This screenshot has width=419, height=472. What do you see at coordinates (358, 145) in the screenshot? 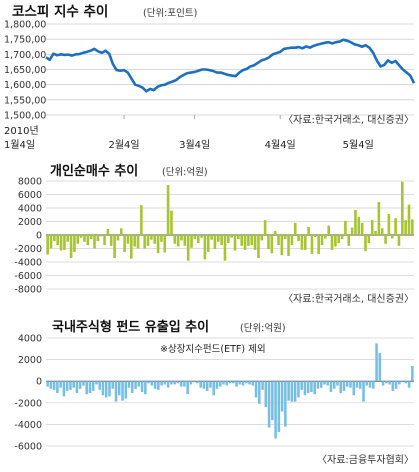
I see `kospi-x-tick-label: 5월4일` at bounding box center [358, 145].